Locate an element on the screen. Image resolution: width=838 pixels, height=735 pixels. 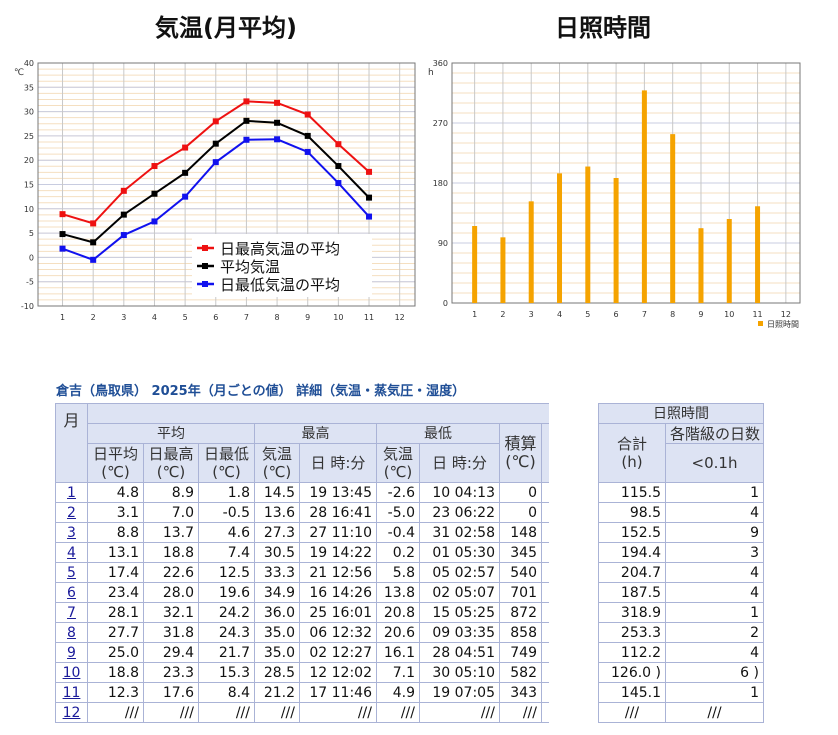
legend-marker is located at coordinates (205, 248).